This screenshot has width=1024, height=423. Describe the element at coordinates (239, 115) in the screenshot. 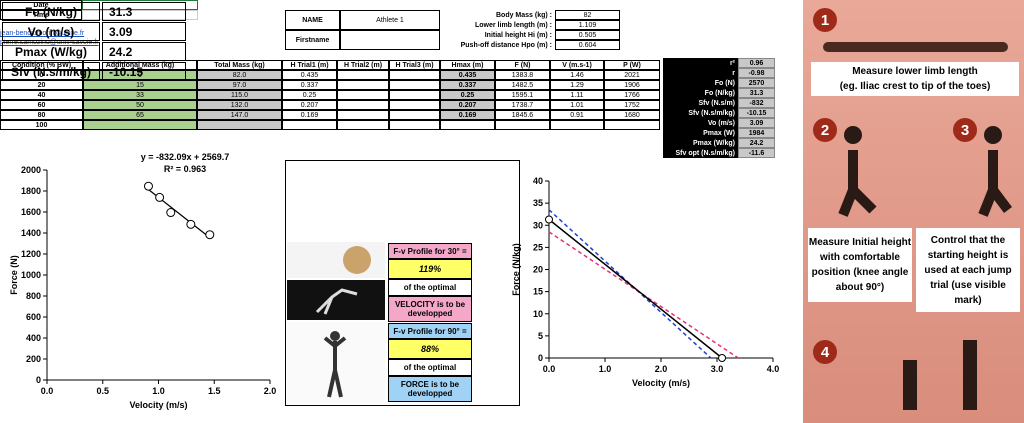

I see `table-cell: 147.0` at that location.